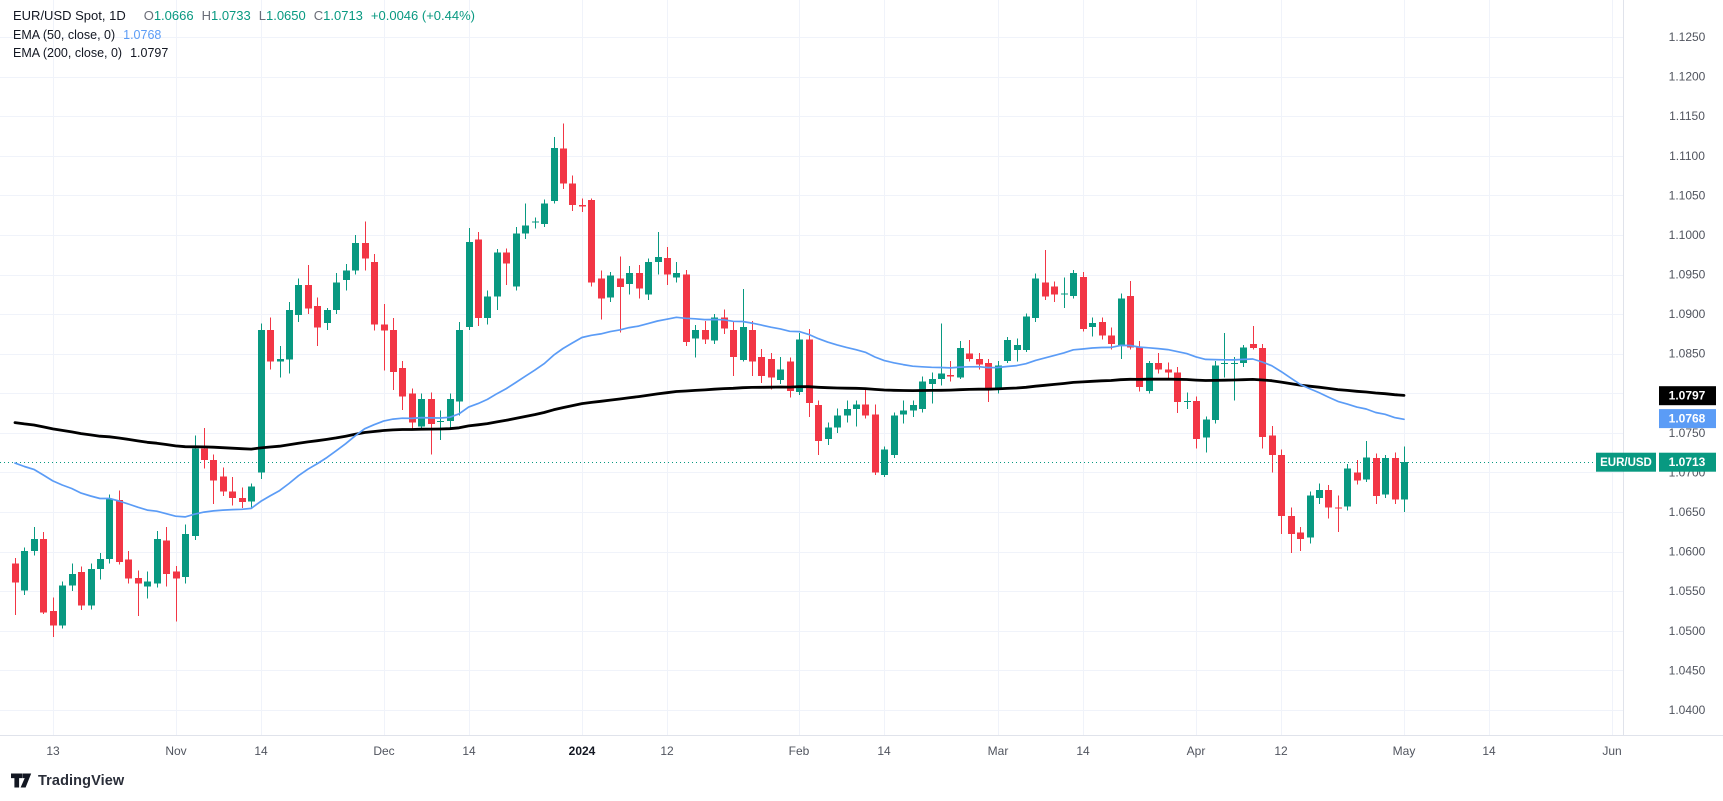 The width and height of the screenshot is (1723, 801). What do you see at coordinates (244, 53) in the screenshot?
I see `ema200-legend-row: EMA (200, close, 0) 1.0797` at bounding box center [244, 53].